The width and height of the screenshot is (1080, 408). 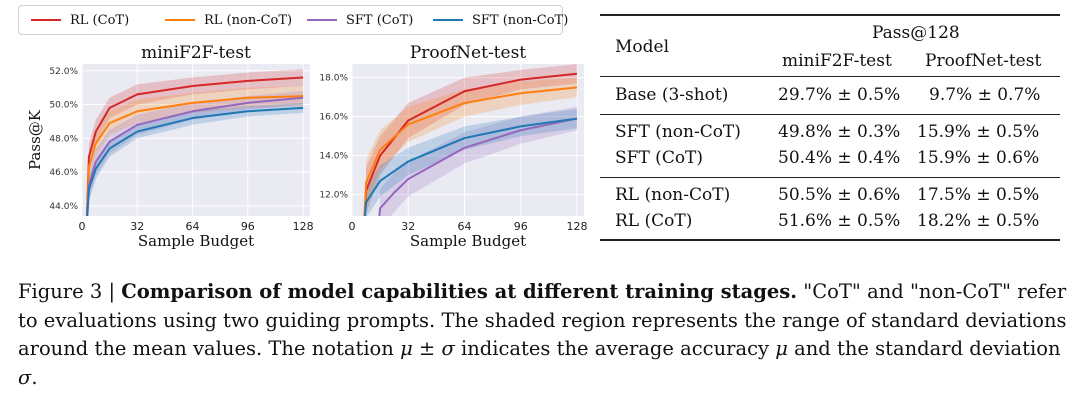 I want to click on legend-item-sft-cot: SFT (CoT), so click(x=360, y=21).